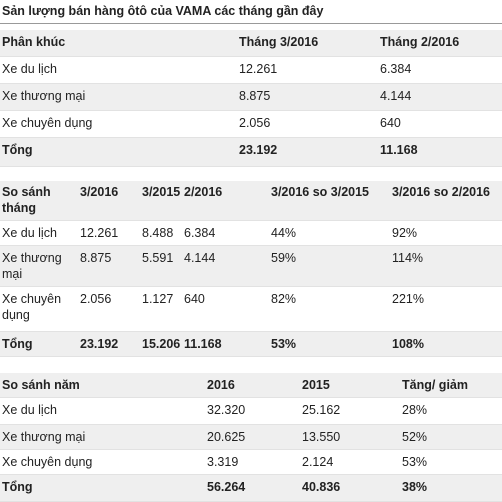  Describe the element at coordinates (226, 487) in the screenshot. I see `table-cell: 56.264` at that location.